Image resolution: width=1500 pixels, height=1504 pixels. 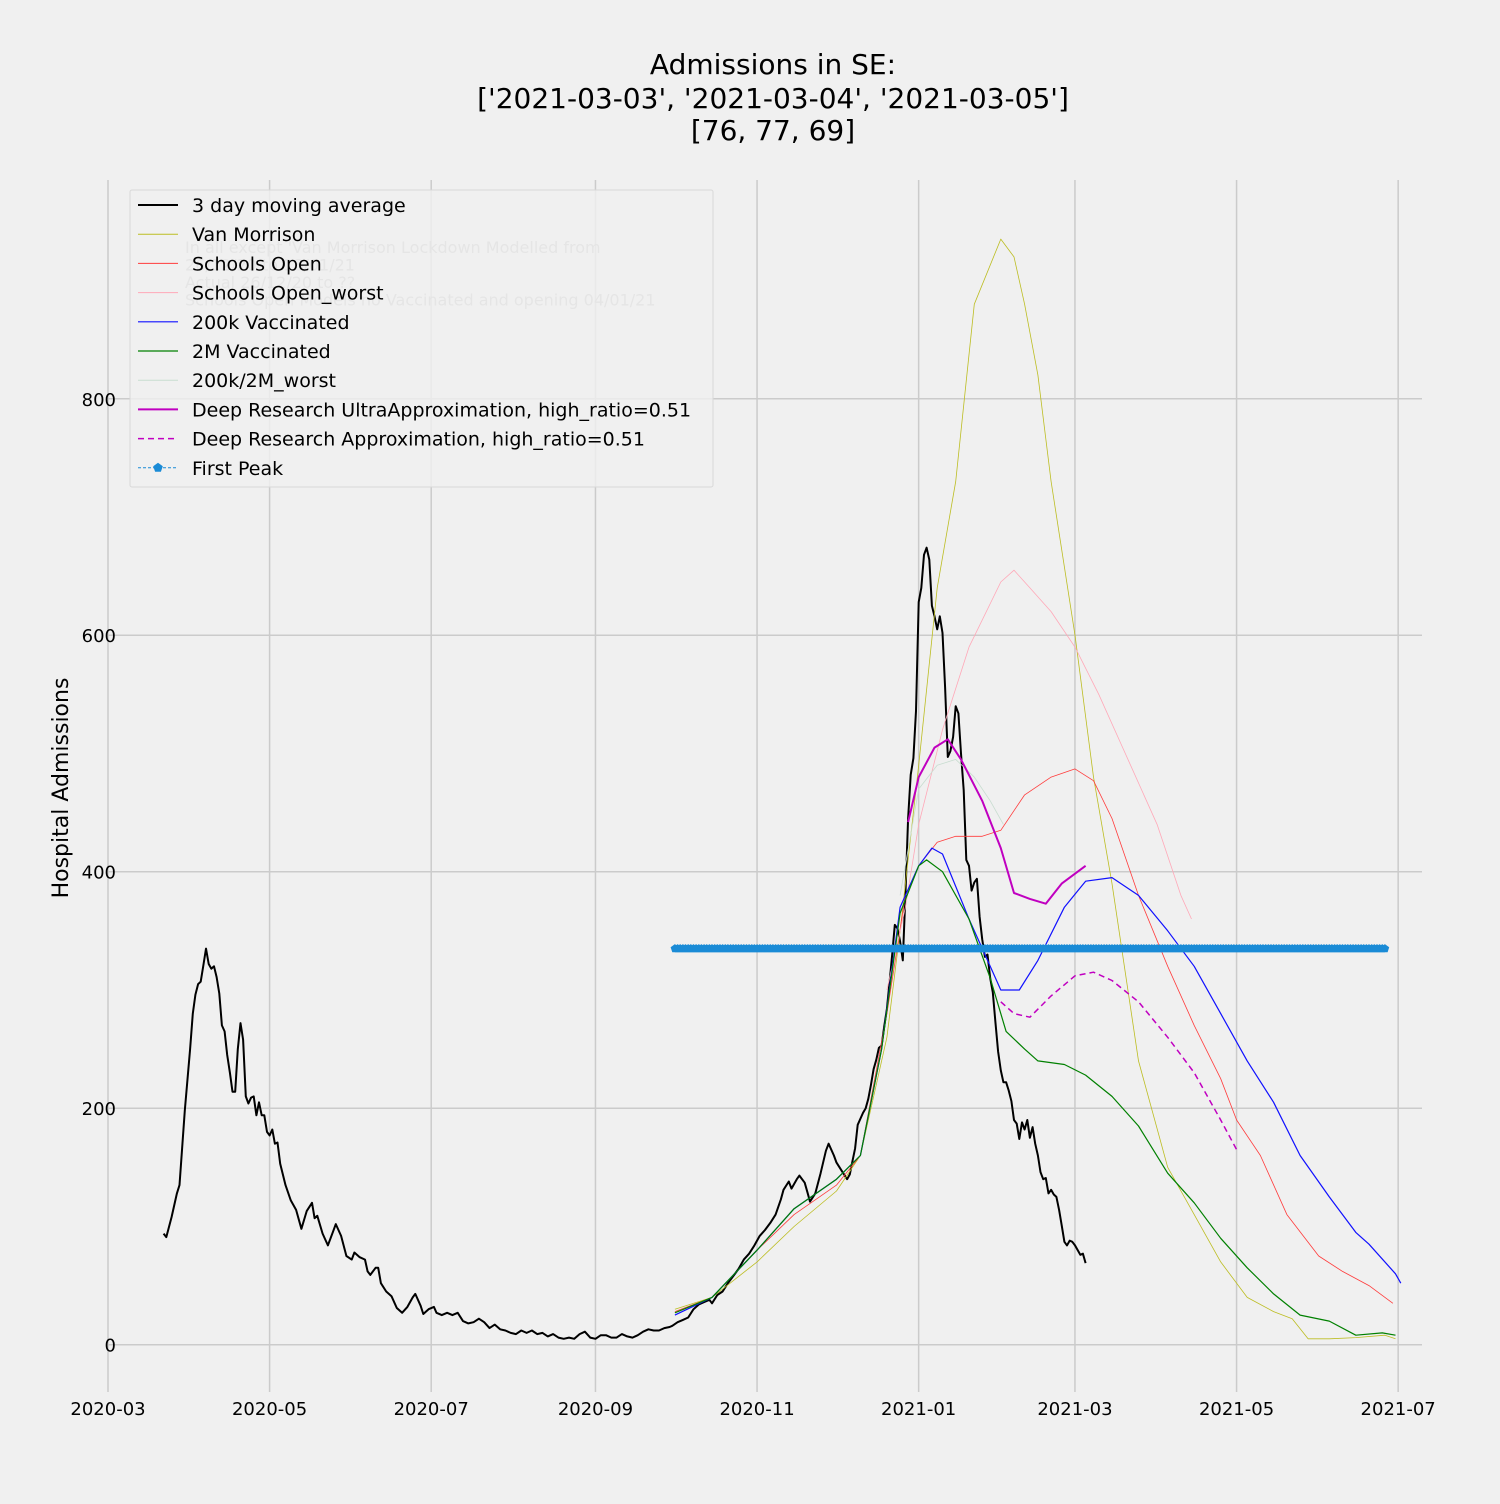 What do you see at coordinates (253, 235) in the screenshot?
I see `legend-label: Van Morrison` at bounding box center [253, 235].